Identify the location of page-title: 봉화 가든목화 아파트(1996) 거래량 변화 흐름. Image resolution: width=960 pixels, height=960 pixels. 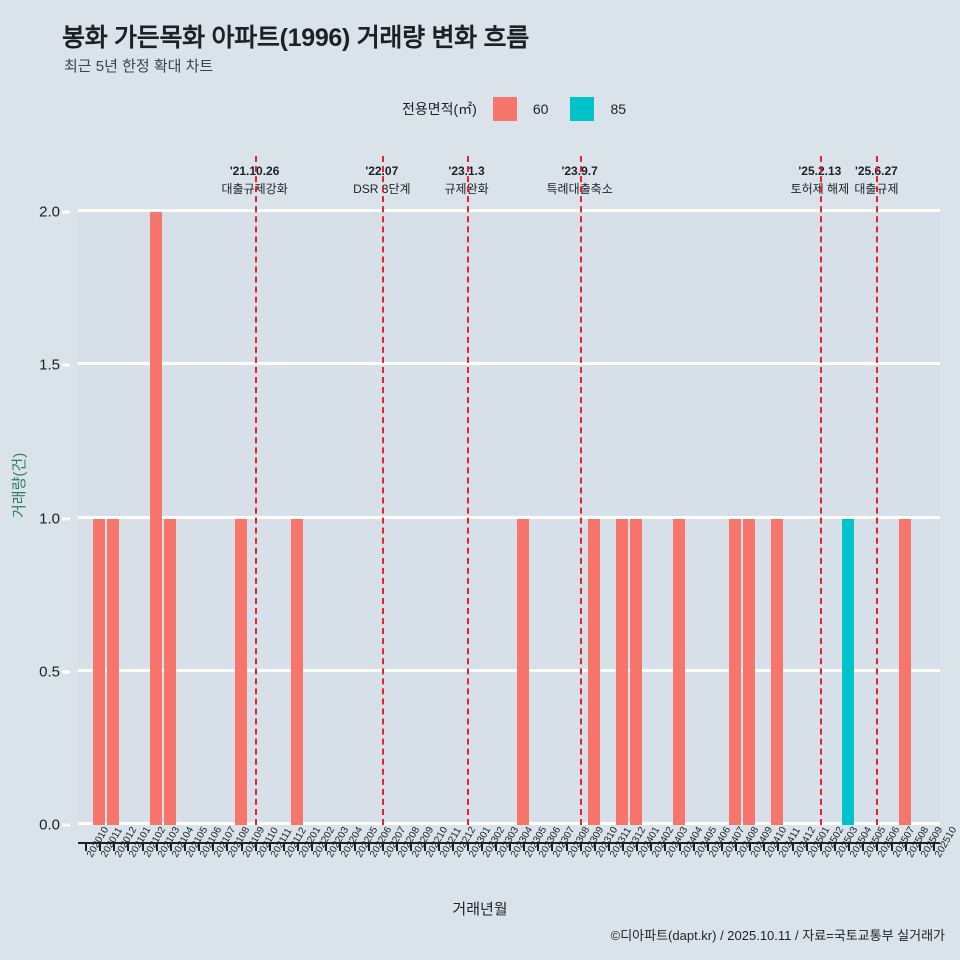
(295, 38).